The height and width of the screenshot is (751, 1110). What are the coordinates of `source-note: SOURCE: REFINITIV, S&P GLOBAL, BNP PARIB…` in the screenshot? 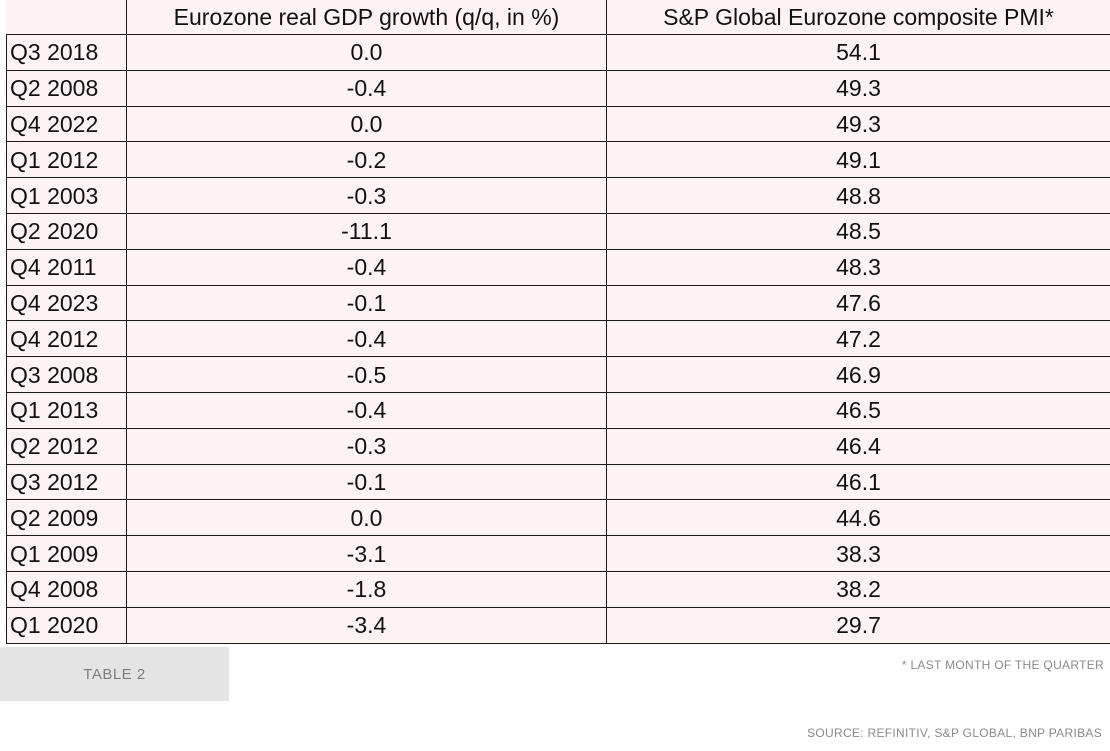 It's located at (954, 733).